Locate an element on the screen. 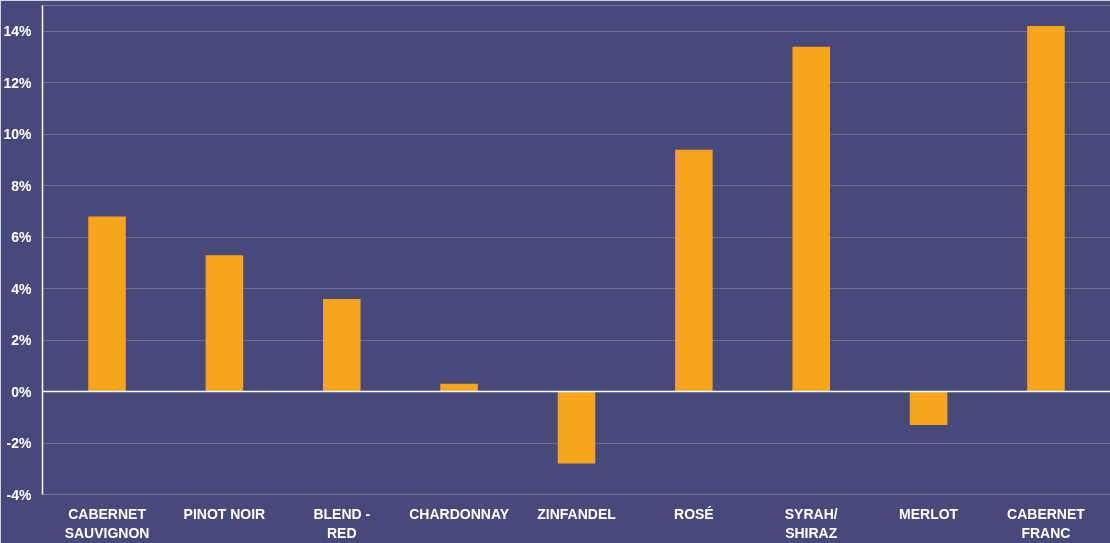  x-tick-label: CABERNET FRANC is located at coordinates (1046, 523).